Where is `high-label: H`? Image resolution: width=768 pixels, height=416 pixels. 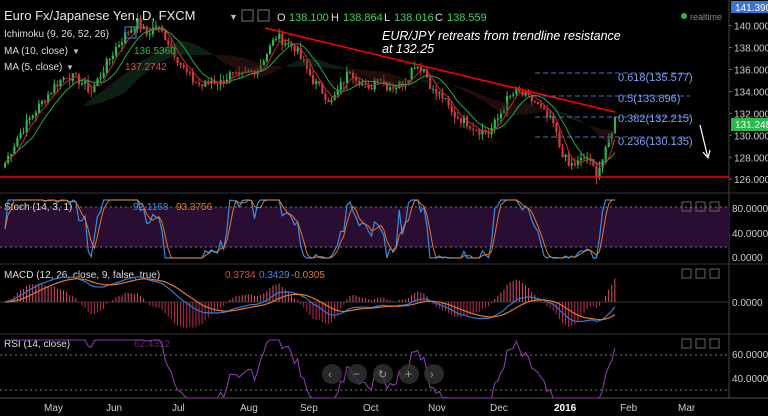
high-label: H is located at coordinates (335, 18).